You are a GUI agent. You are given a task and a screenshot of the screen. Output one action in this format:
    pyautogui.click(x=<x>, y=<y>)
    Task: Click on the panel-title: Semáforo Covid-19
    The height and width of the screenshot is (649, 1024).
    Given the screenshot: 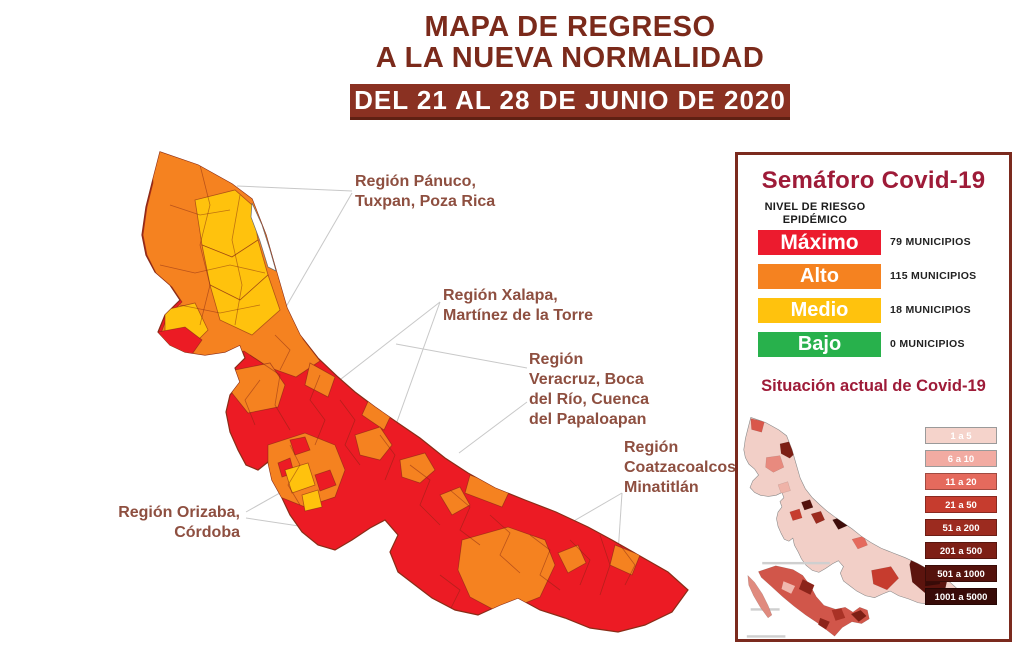 What is the action you would take?
    pyautogui.click(x=873, y=180)
    